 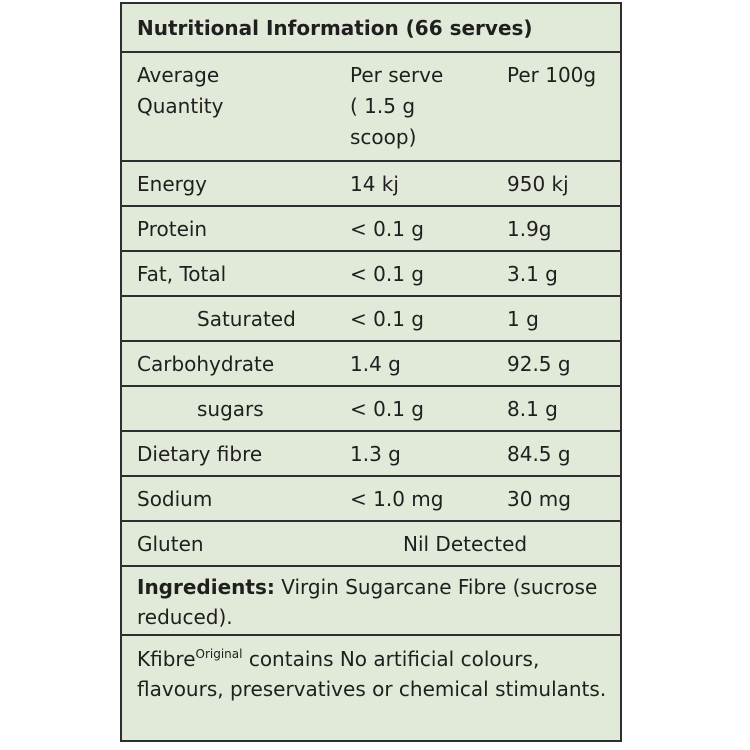 I want to click on row-per-serve: 14 kj, so click(x=374, y=184).